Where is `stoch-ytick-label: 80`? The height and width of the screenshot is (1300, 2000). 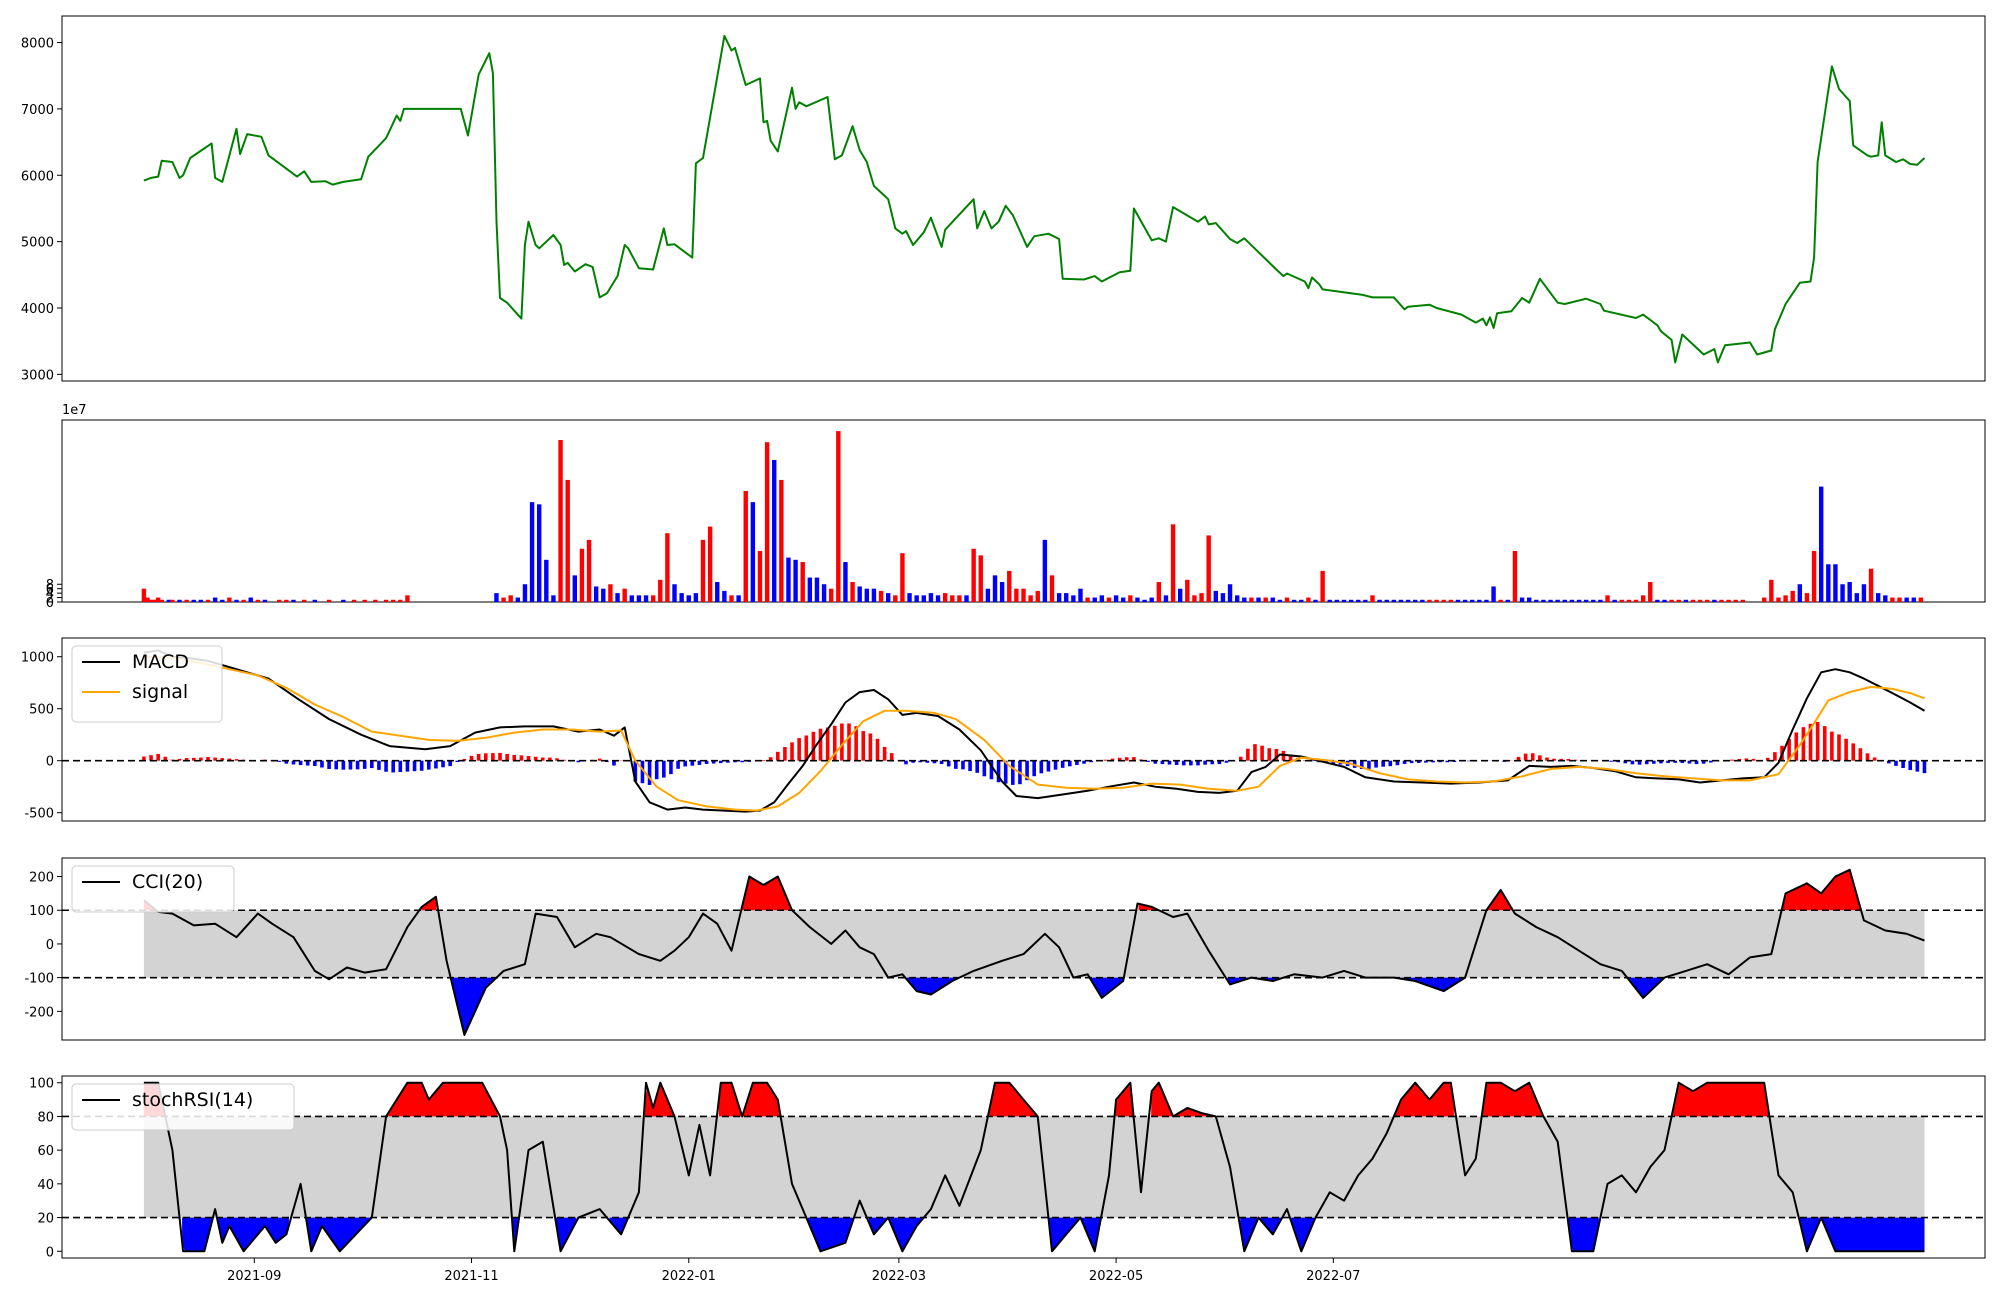
stoch-ytick-label: 80 is located at coordinates (45, 1117).